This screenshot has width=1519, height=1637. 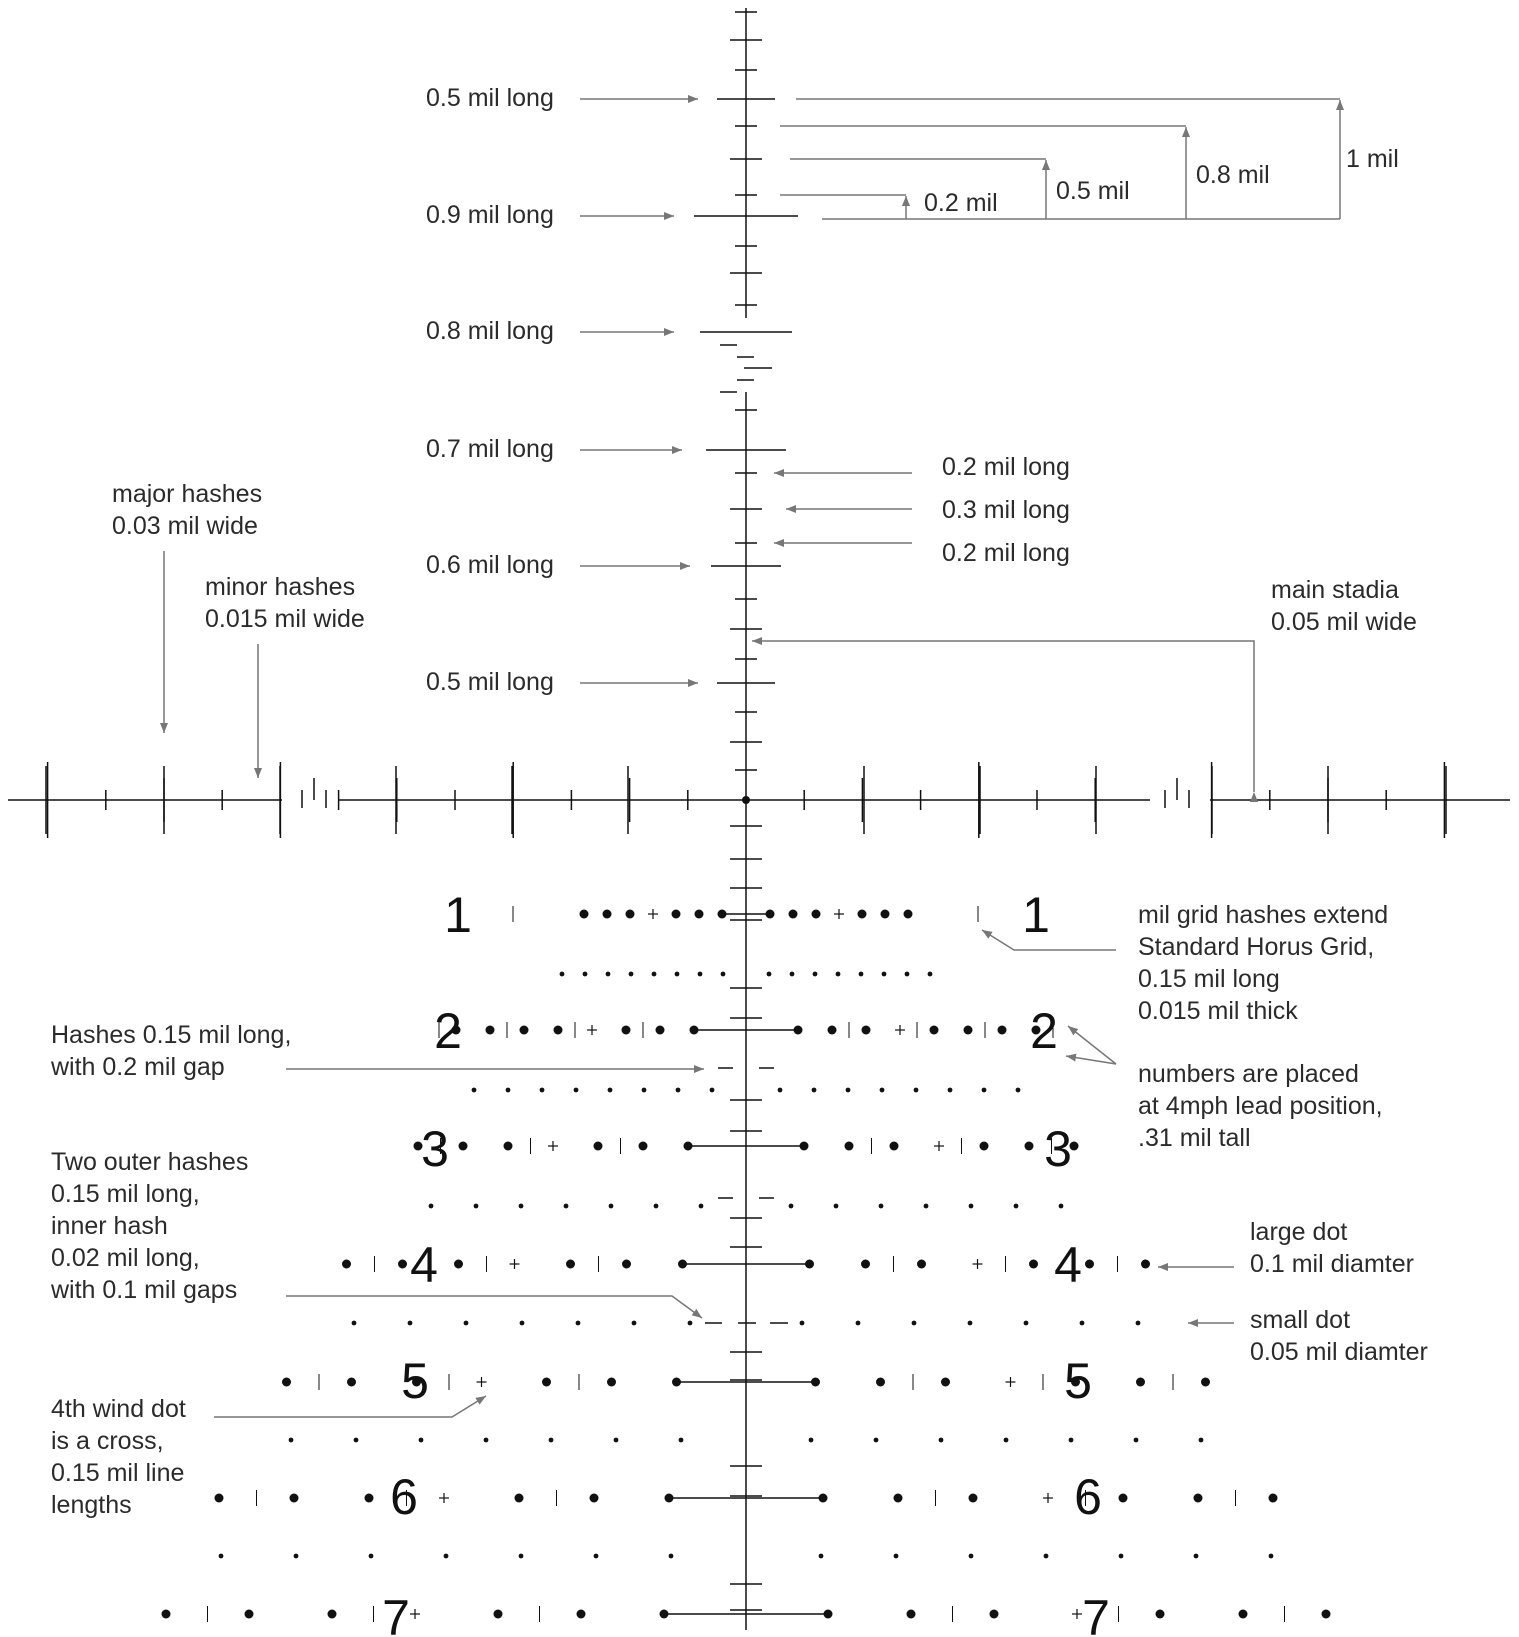 I want to click on label-subtension-1: 1 mil, so click(x=1372, y=159).